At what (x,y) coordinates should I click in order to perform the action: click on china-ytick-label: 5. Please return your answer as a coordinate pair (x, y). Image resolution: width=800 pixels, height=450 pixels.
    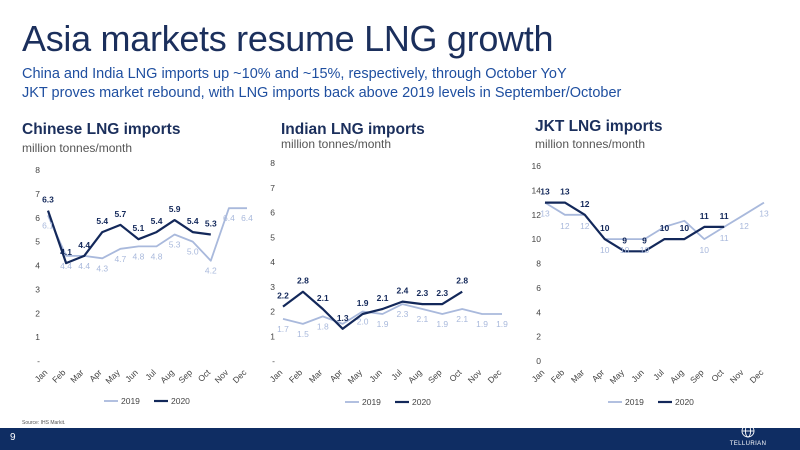
    Looking at the image, I should click on (37, 242).